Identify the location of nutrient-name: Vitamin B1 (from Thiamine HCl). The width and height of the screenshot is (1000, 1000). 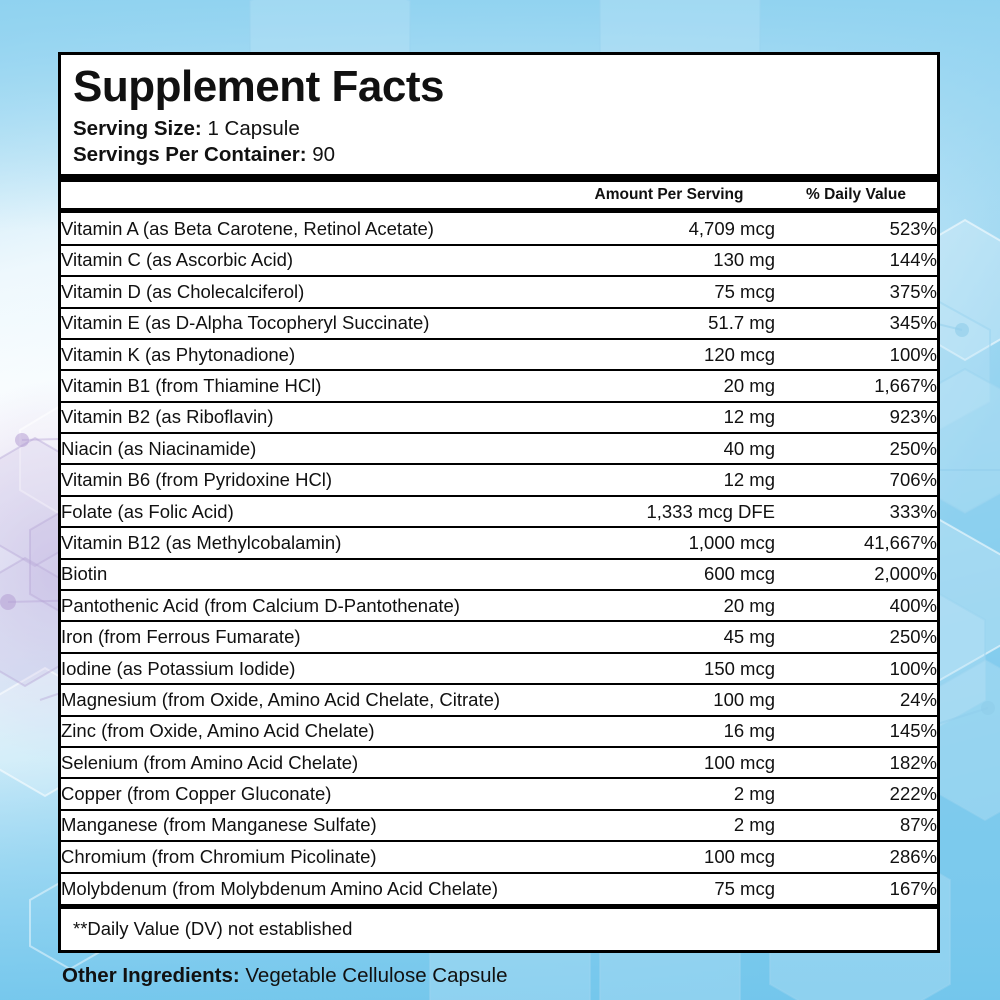
(312, 386).